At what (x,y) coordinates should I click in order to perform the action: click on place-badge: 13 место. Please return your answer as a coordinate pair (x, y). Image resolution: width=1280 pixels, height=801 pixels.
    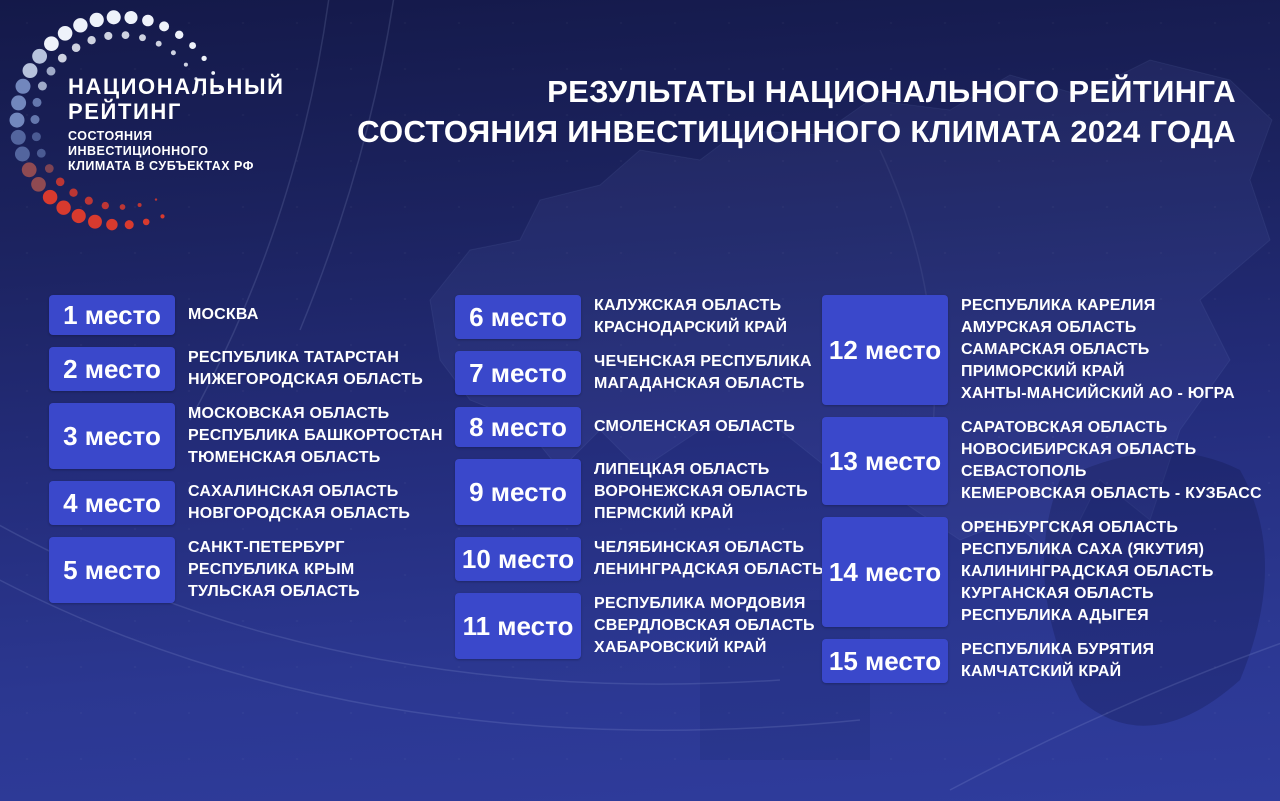
    Looking at the image, I should click on (885, 461).